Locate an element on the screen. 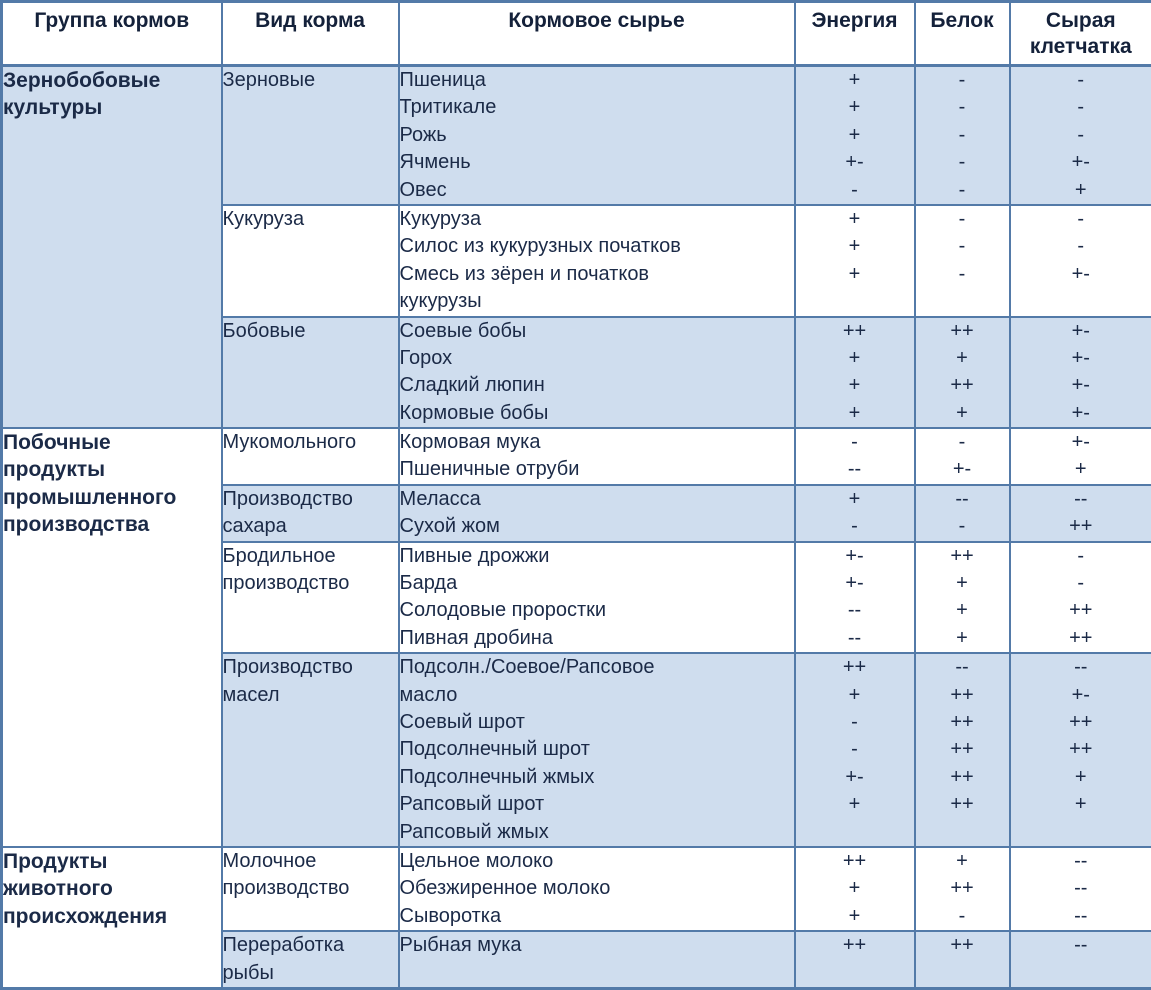 This screenshot has width=1151, height=990. raw-material-line: Цельное молоко is located at coordinates (597, 861).